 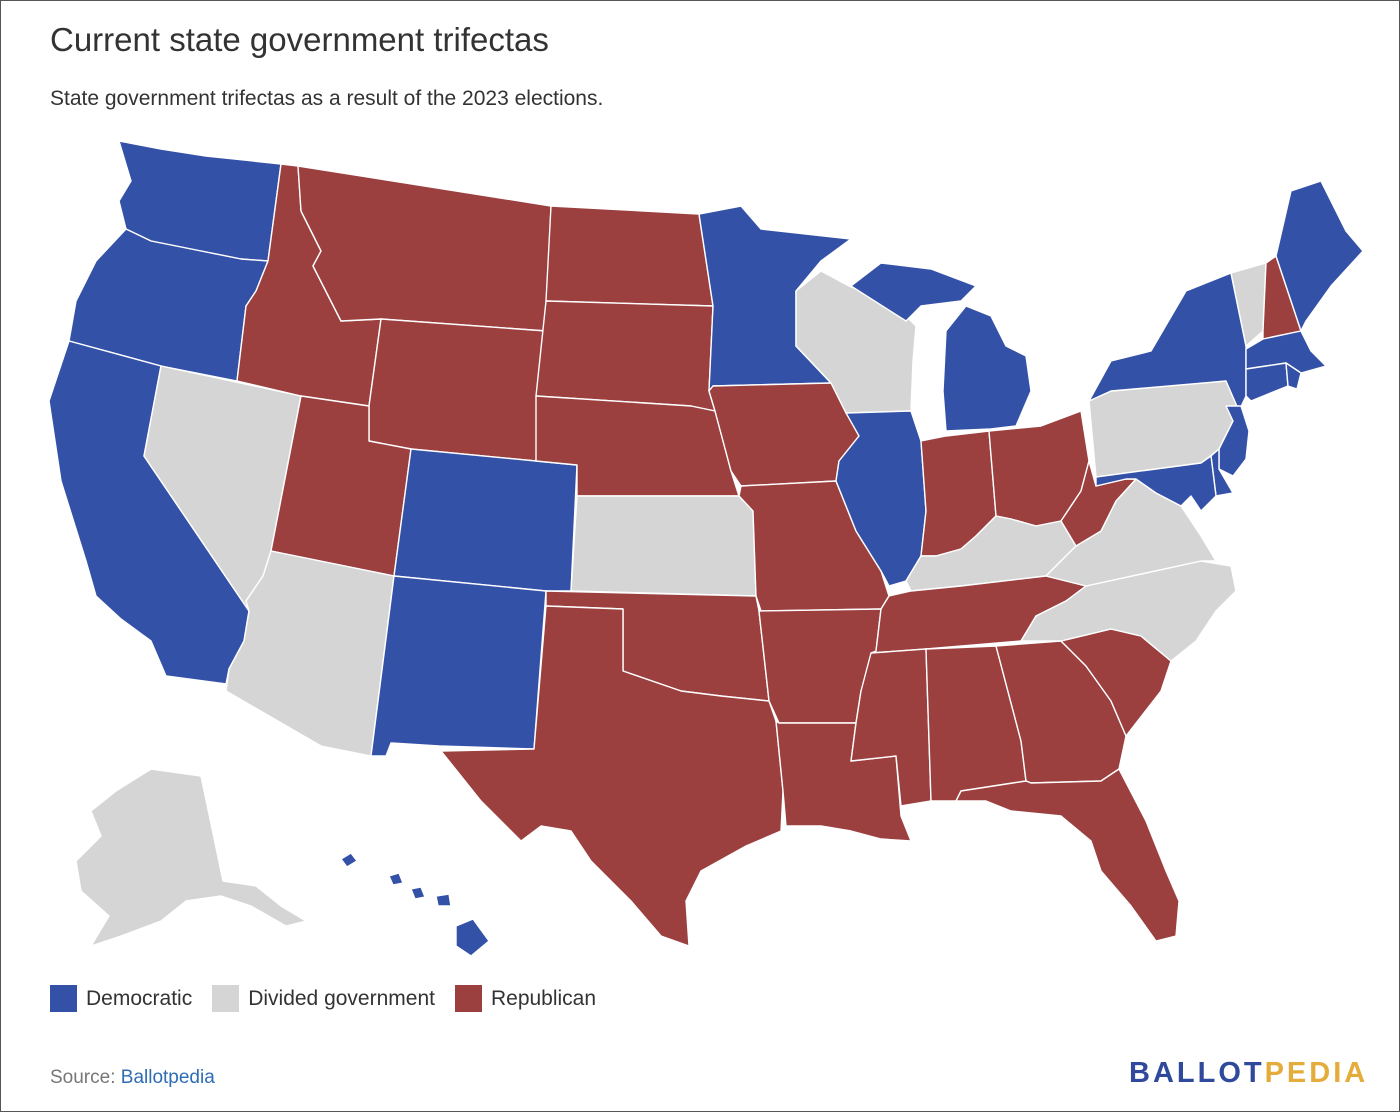 I want to click on state-TX, so click(x=612, y=776).